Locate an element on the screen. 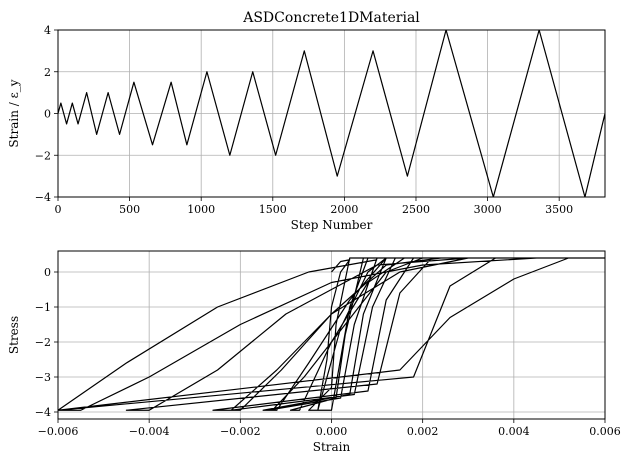 The height and width of the screenshot is (469, 630). x-tick-label: 2500 is located at coordinates (416, 209).